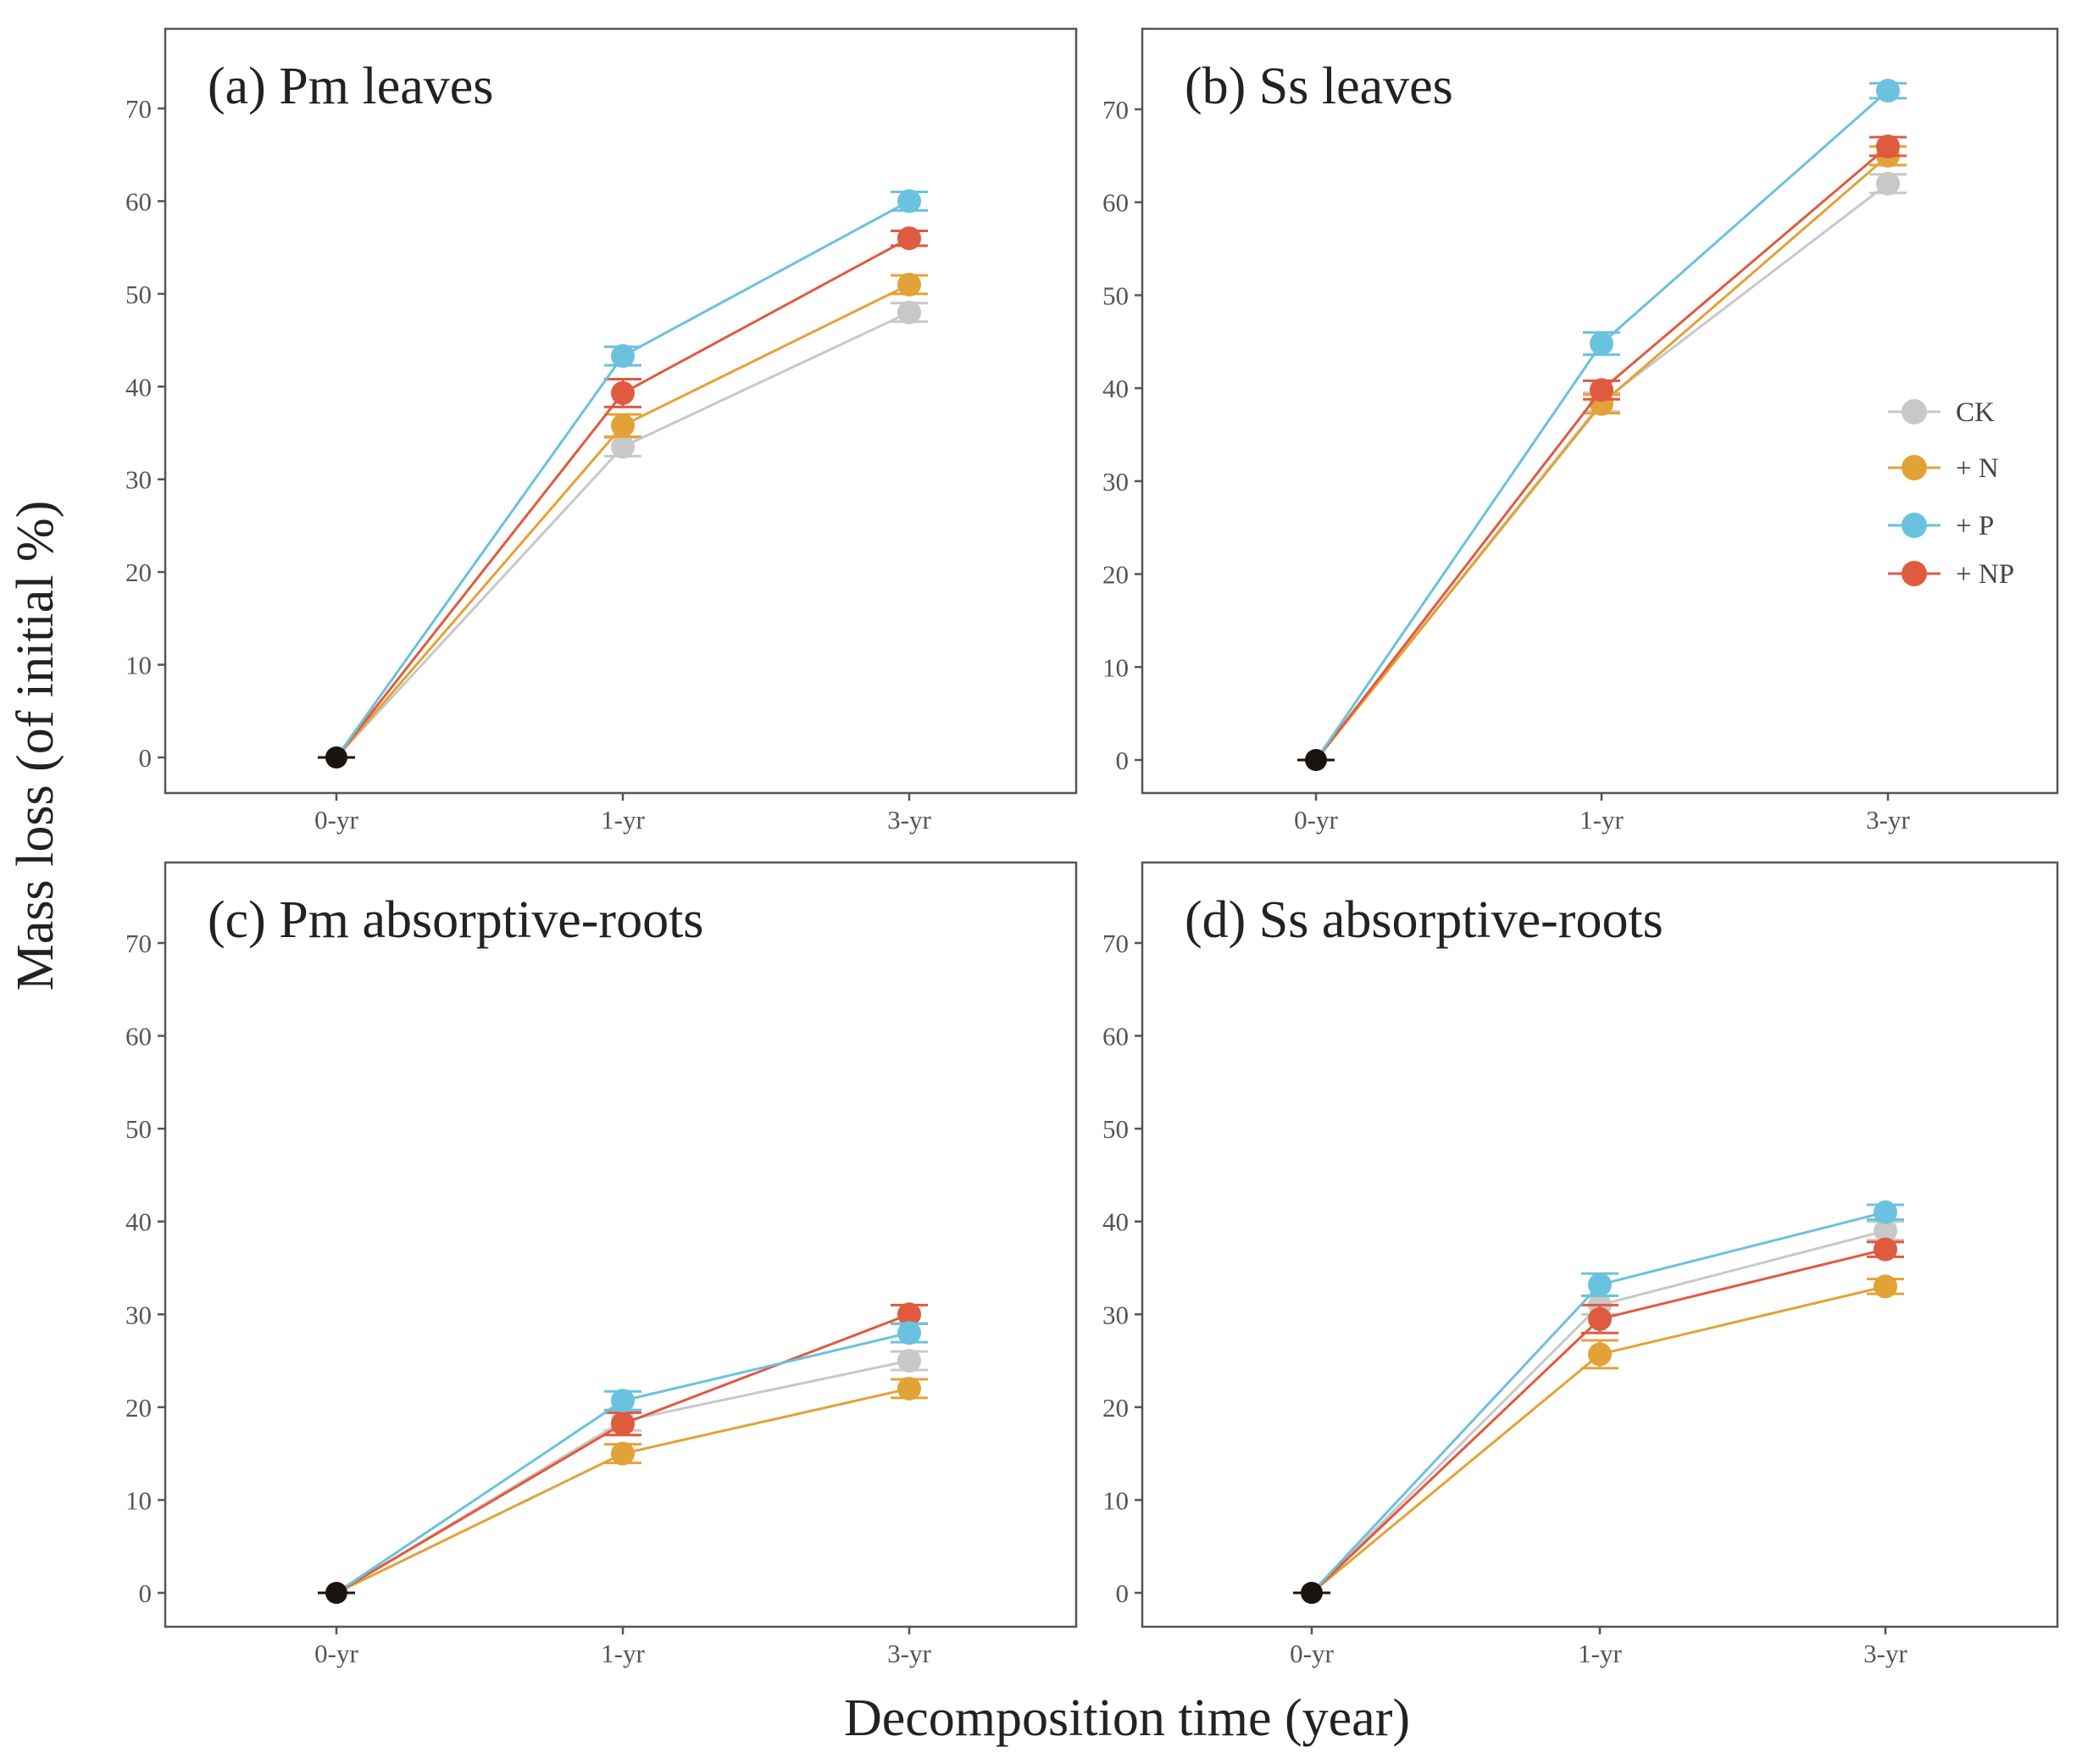  What do you see at coordinates (1943, 469) in the screenshot?
I see `legend-item: + N` at bounding box center [1943, 469].